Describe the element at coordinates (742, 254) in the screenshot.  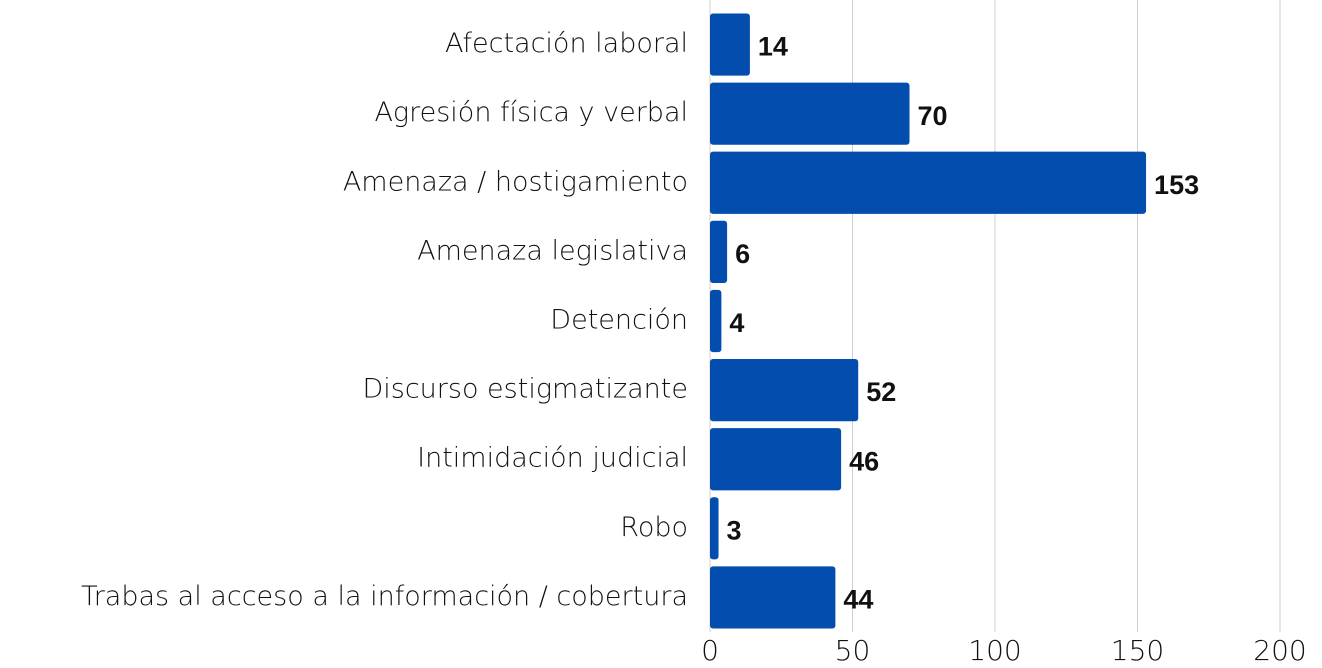
I see `value-label: 6` at that location.